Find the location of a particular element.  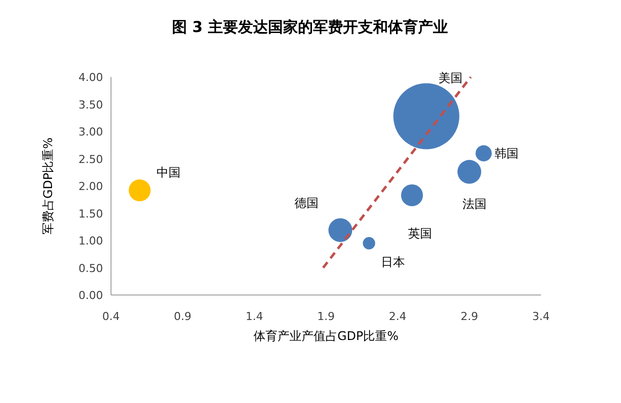

x-tick-label: 2.9 is located at coordinates (469, 316).